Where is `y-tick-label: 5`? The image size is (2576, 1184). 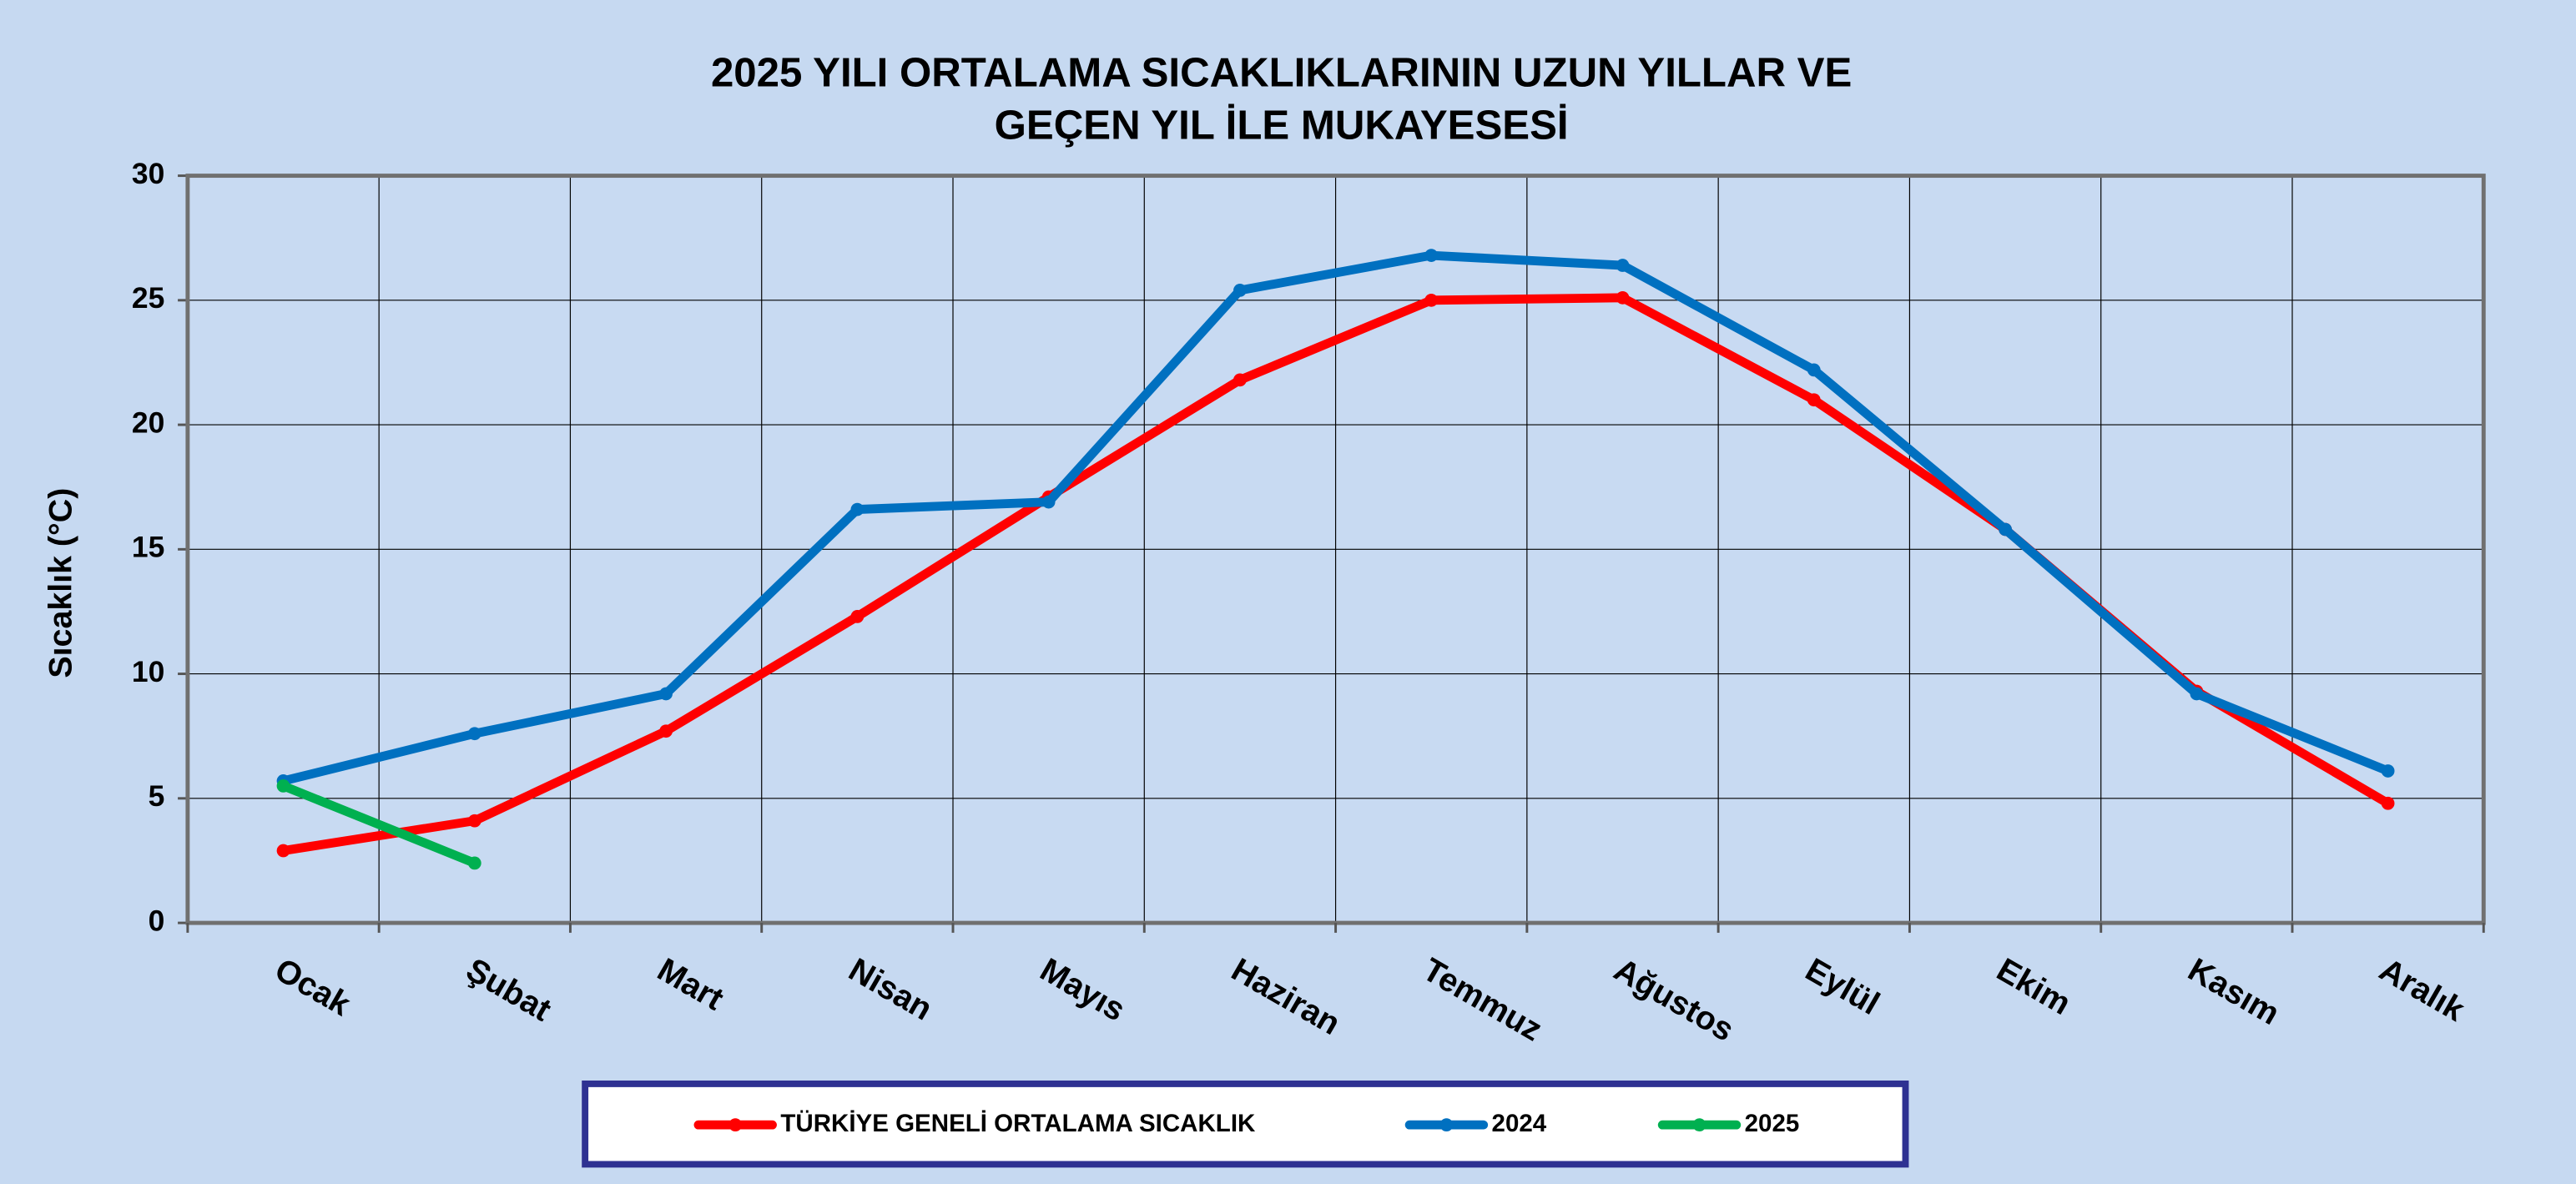
y-tick-label: 5 is located at coordinates (157, 796).